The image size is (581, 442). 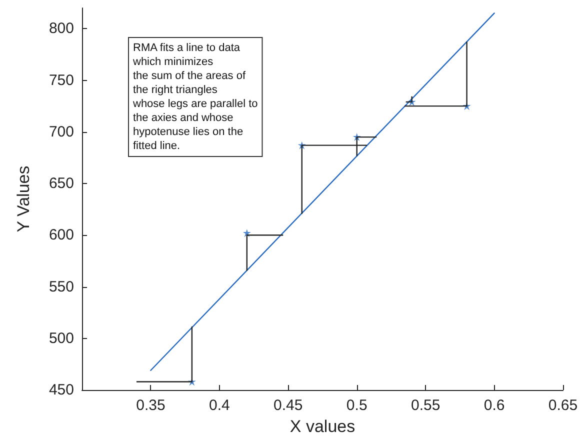 I want to click on x-tick-label: 0.45, so click(x=288, y=405).